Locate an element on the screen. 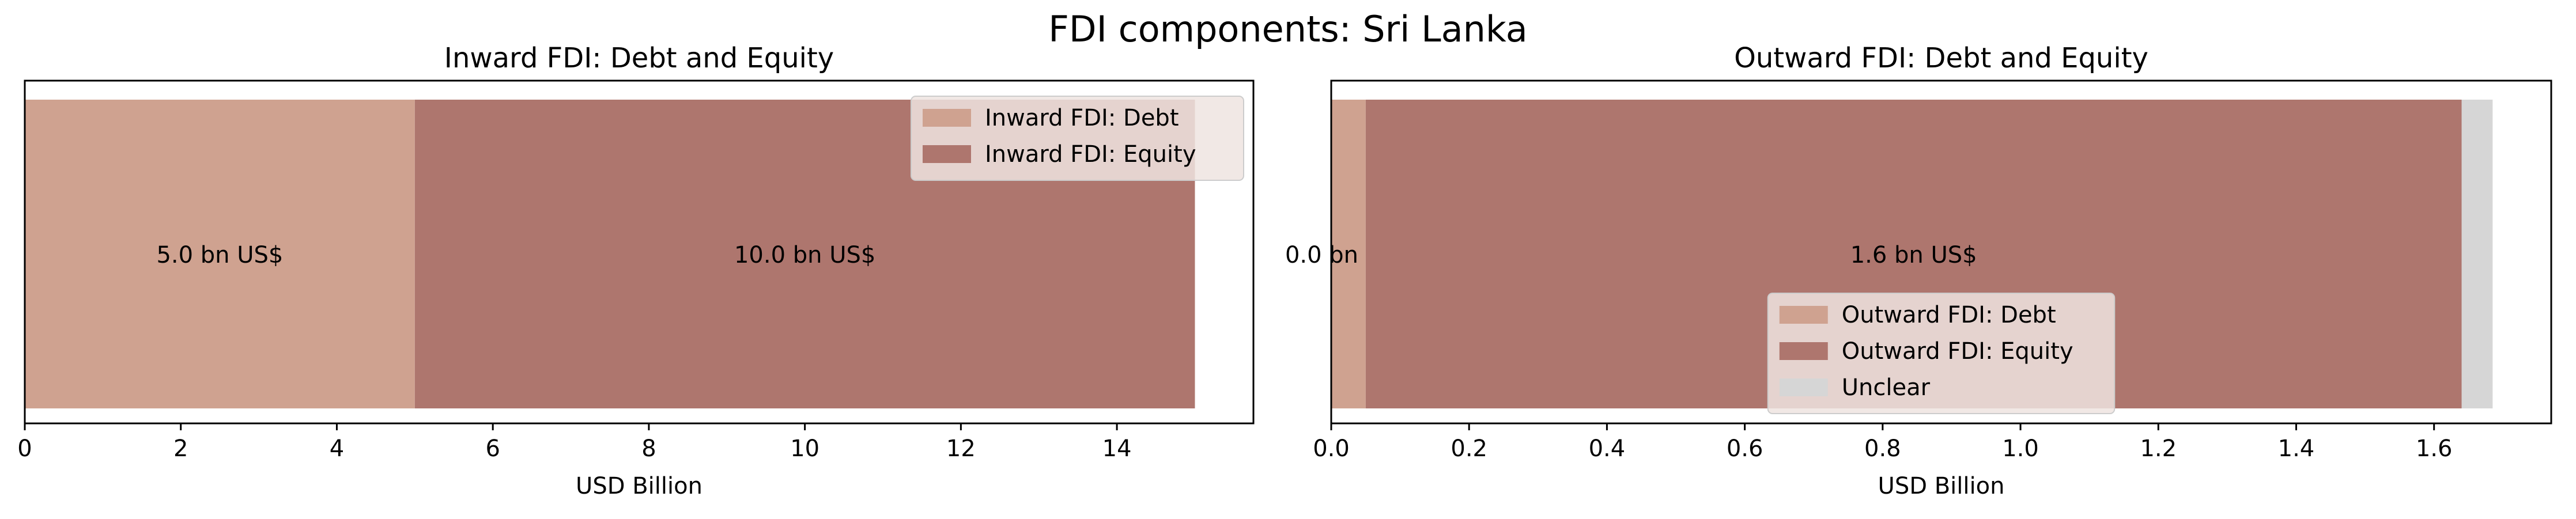 This screenshot has width=2576, height=519. inward-x-axis-label: USD Billion is located at coordinates (639, 486).